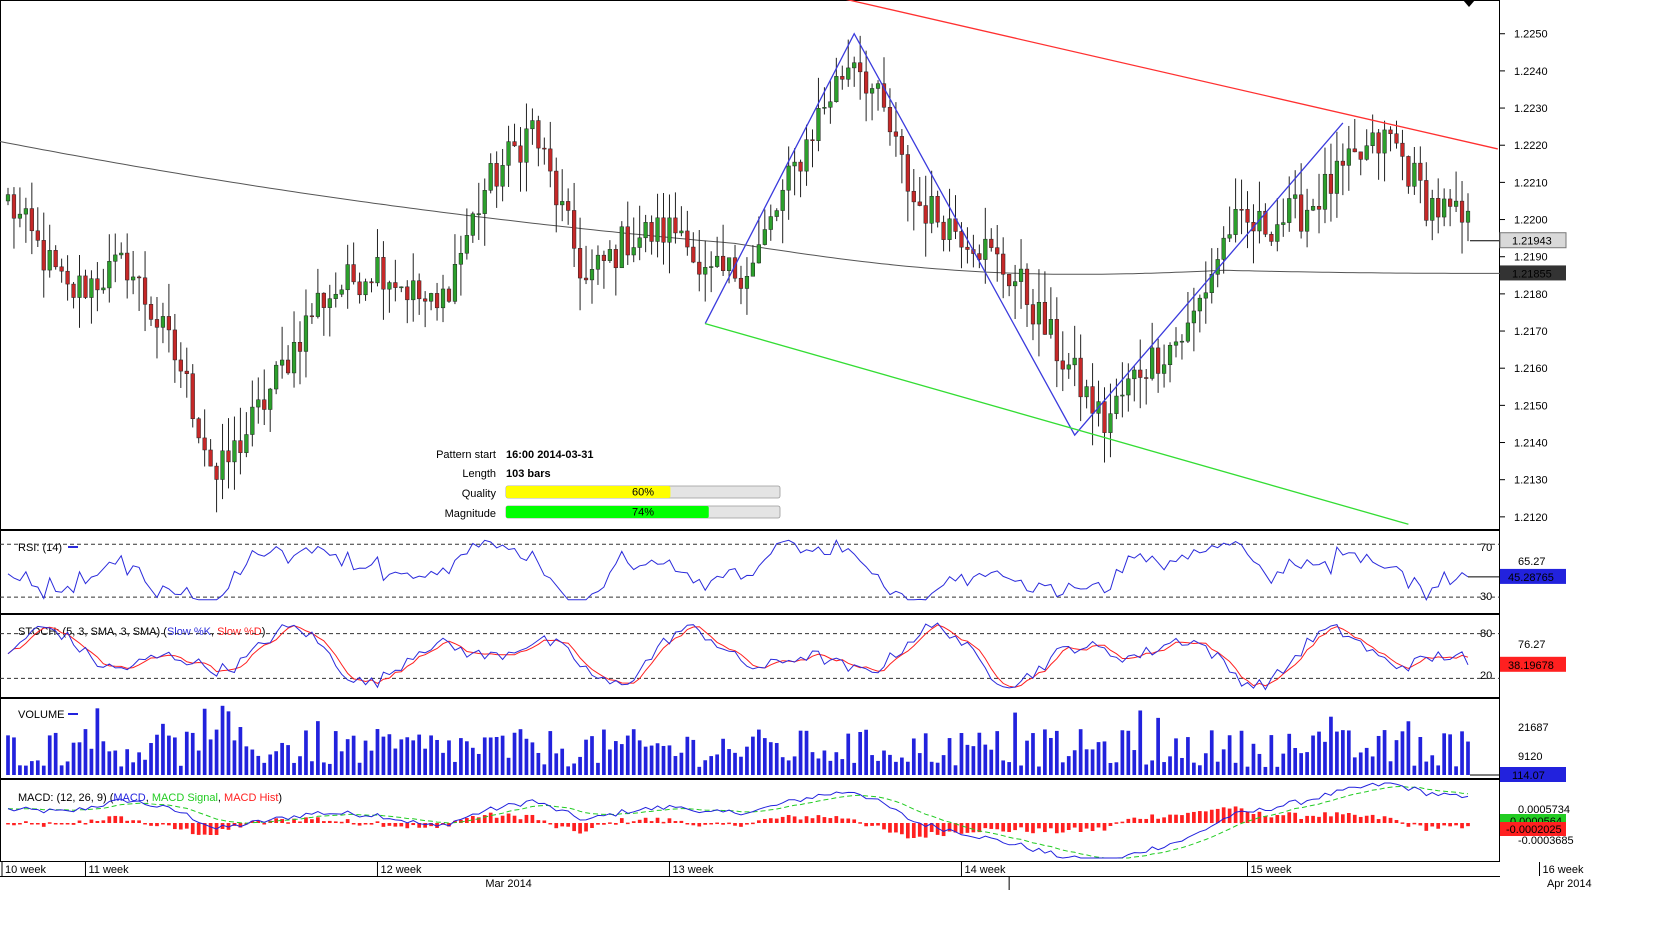 This screenshot has width=1655, height=937. What do you see at coordinates (1057, 423) in the screenshot?
I see `support-line` at bounding box center [1057, 423].